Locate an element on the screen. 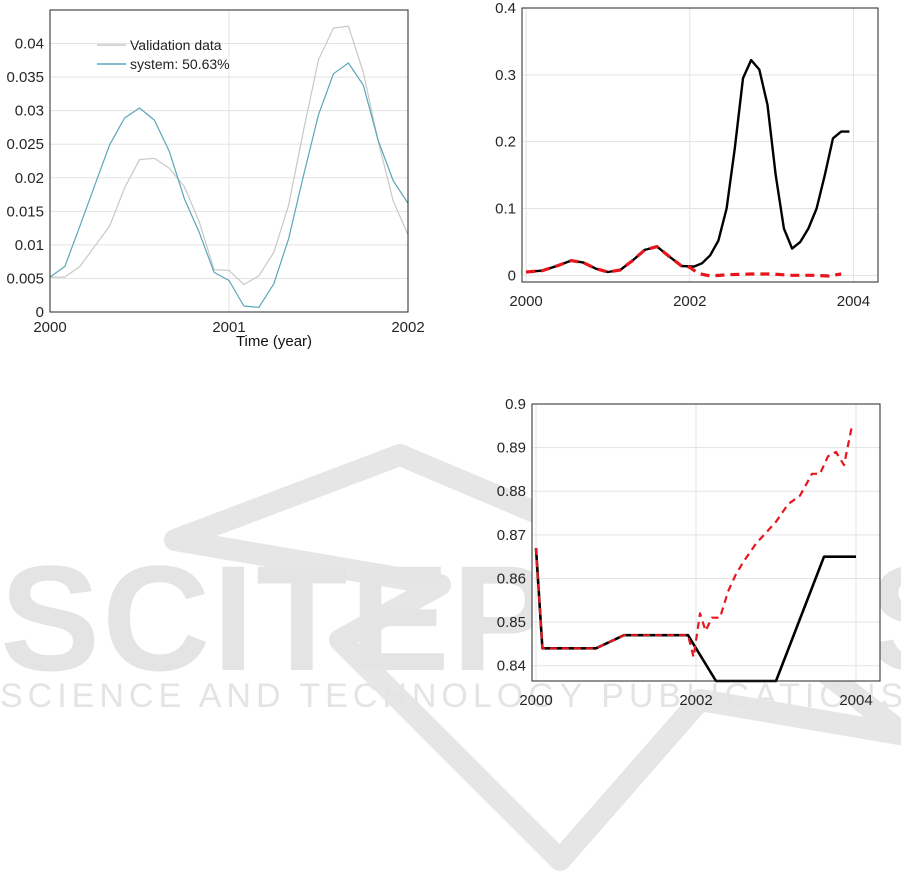 The height and width of the screenshot is (884, 901). y-tick-label: 0.035 is located at coordinates (25, 77).